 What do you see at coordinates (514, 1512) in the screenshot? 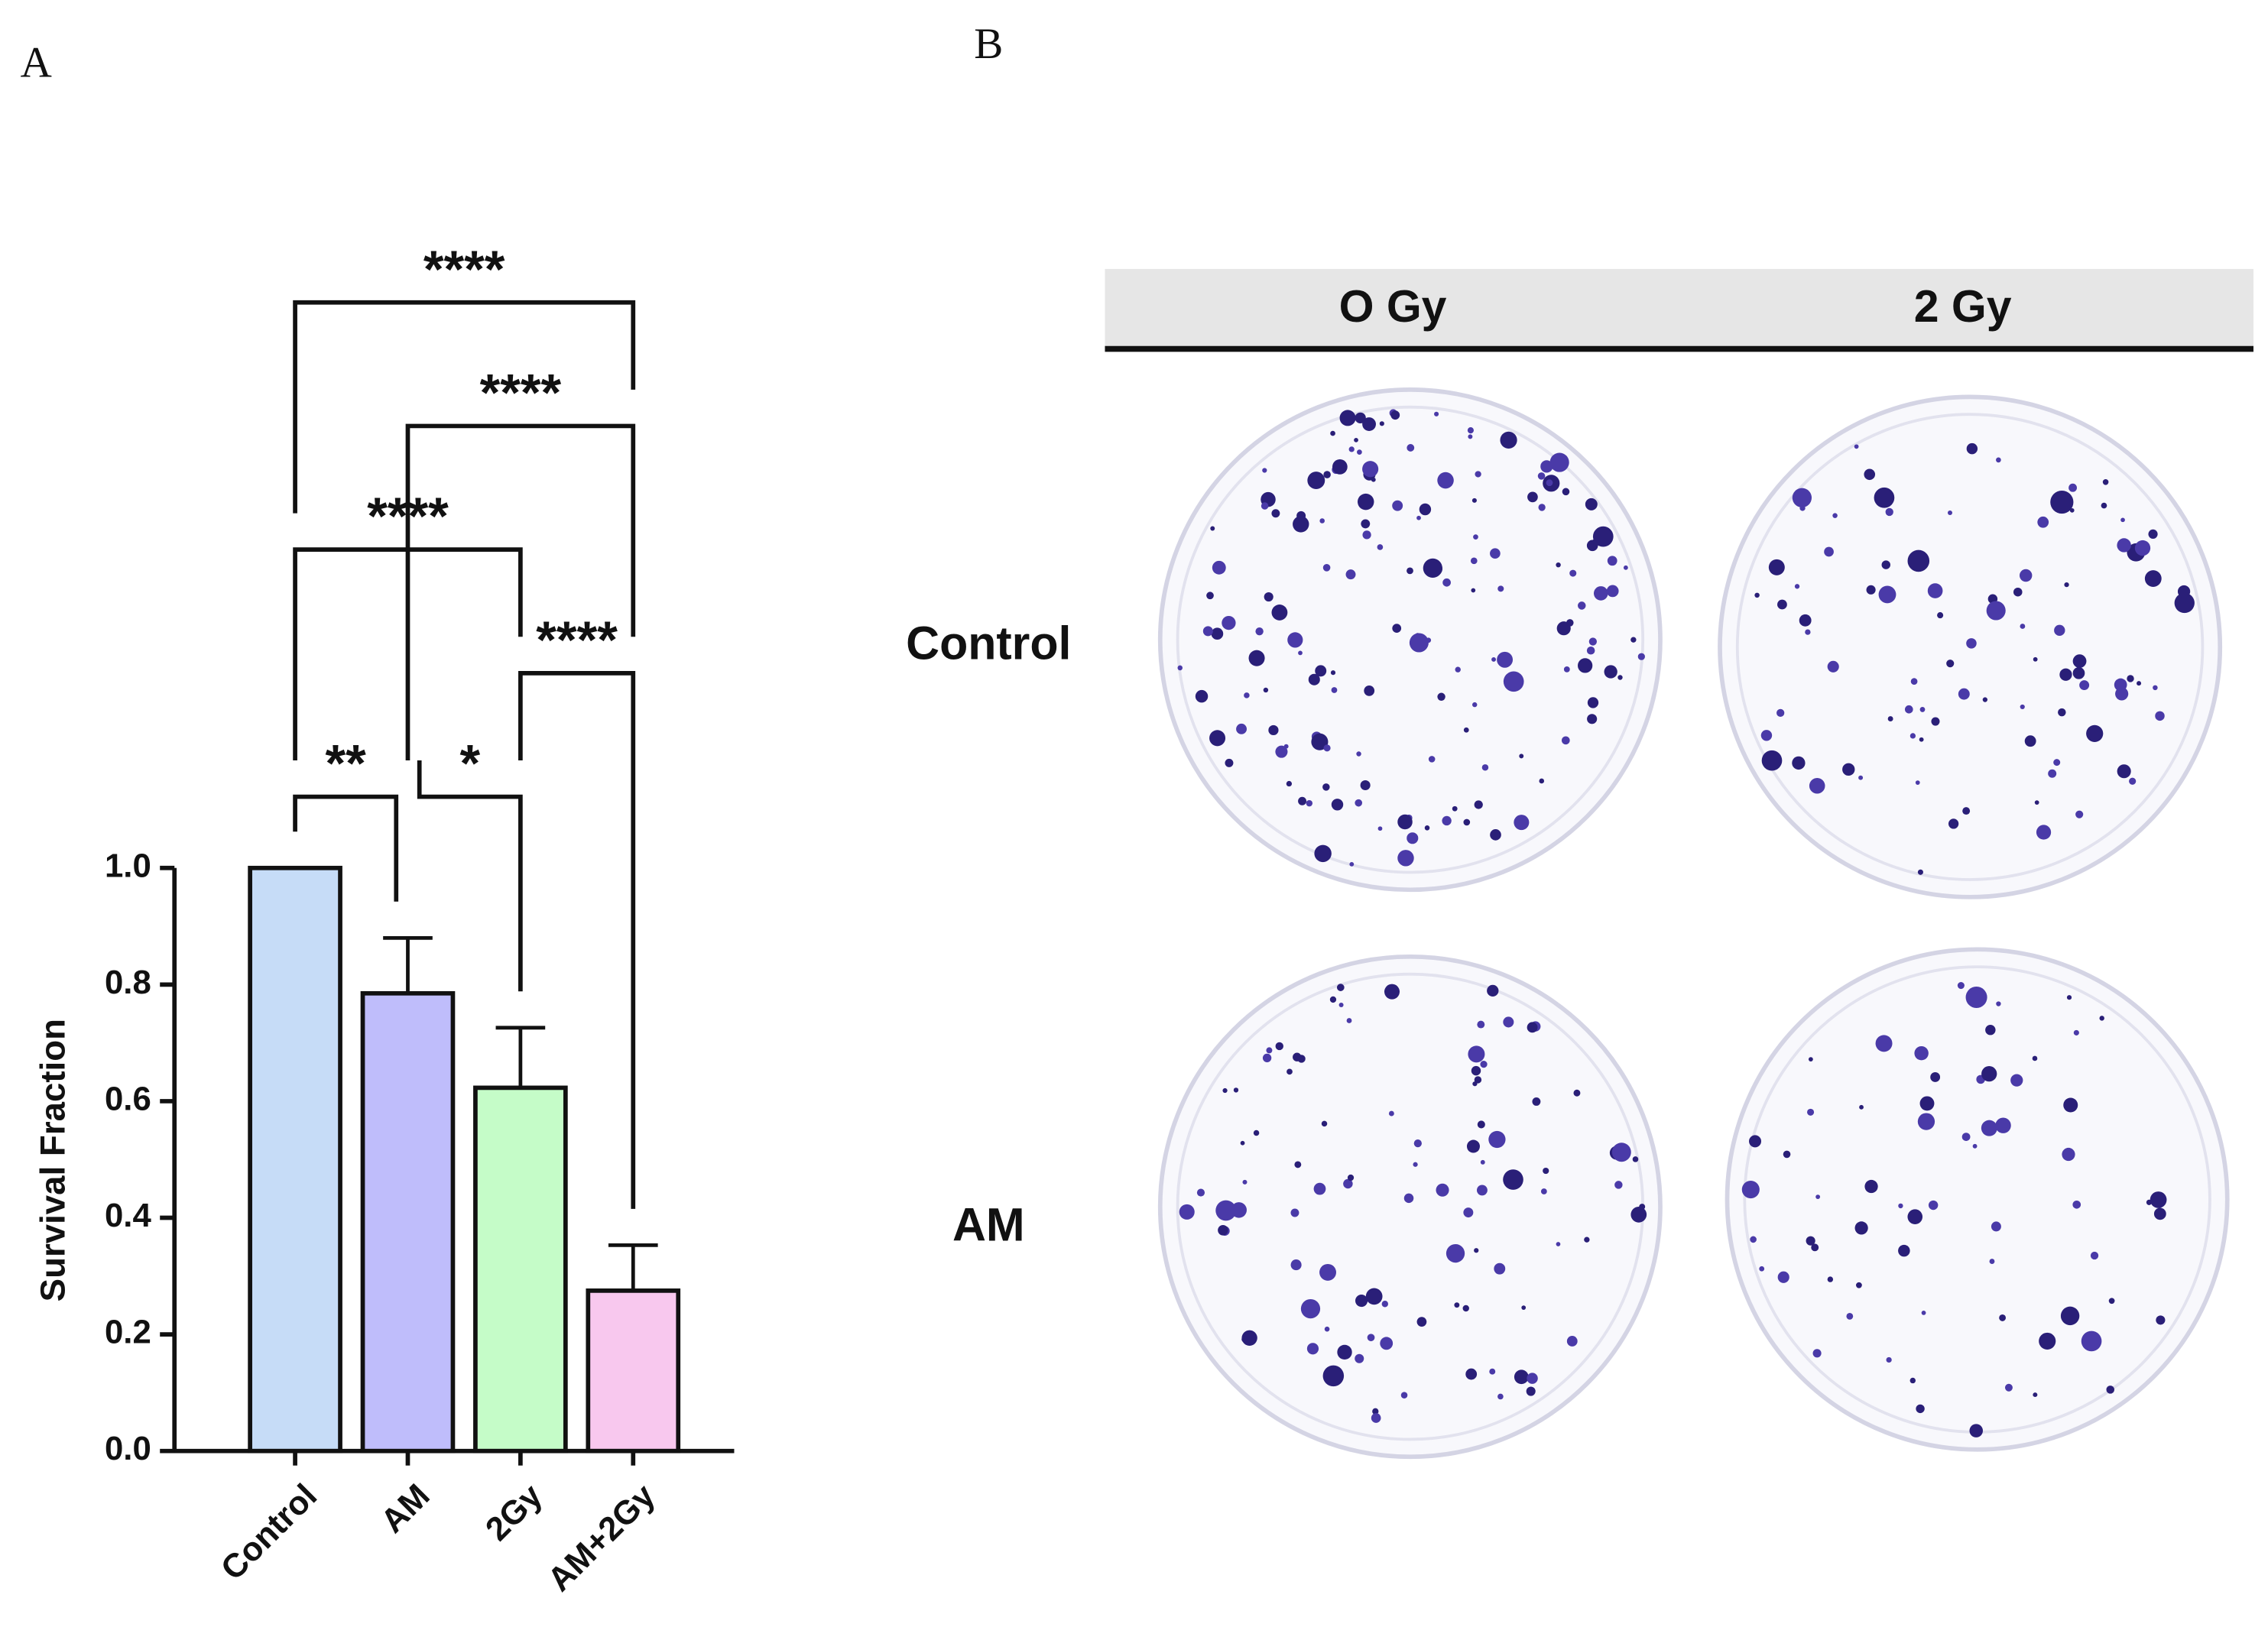
I see `x-tick-label: 2Gy` at bounding box center [514, 1512].